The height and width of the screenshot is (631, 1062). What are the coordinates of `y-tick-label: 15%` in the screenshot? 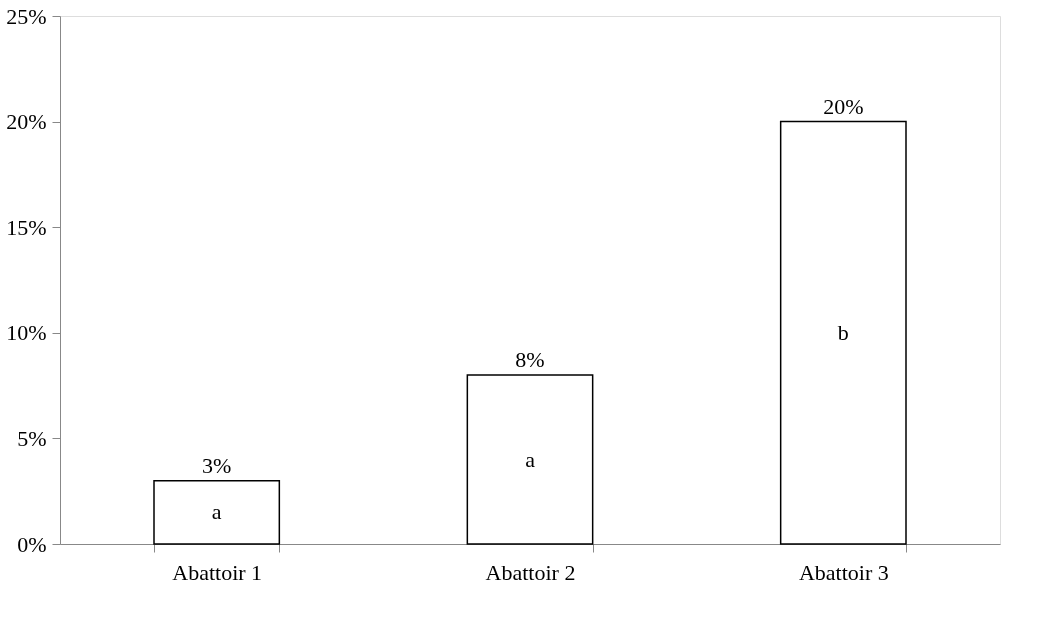 It's located at (26, 227).